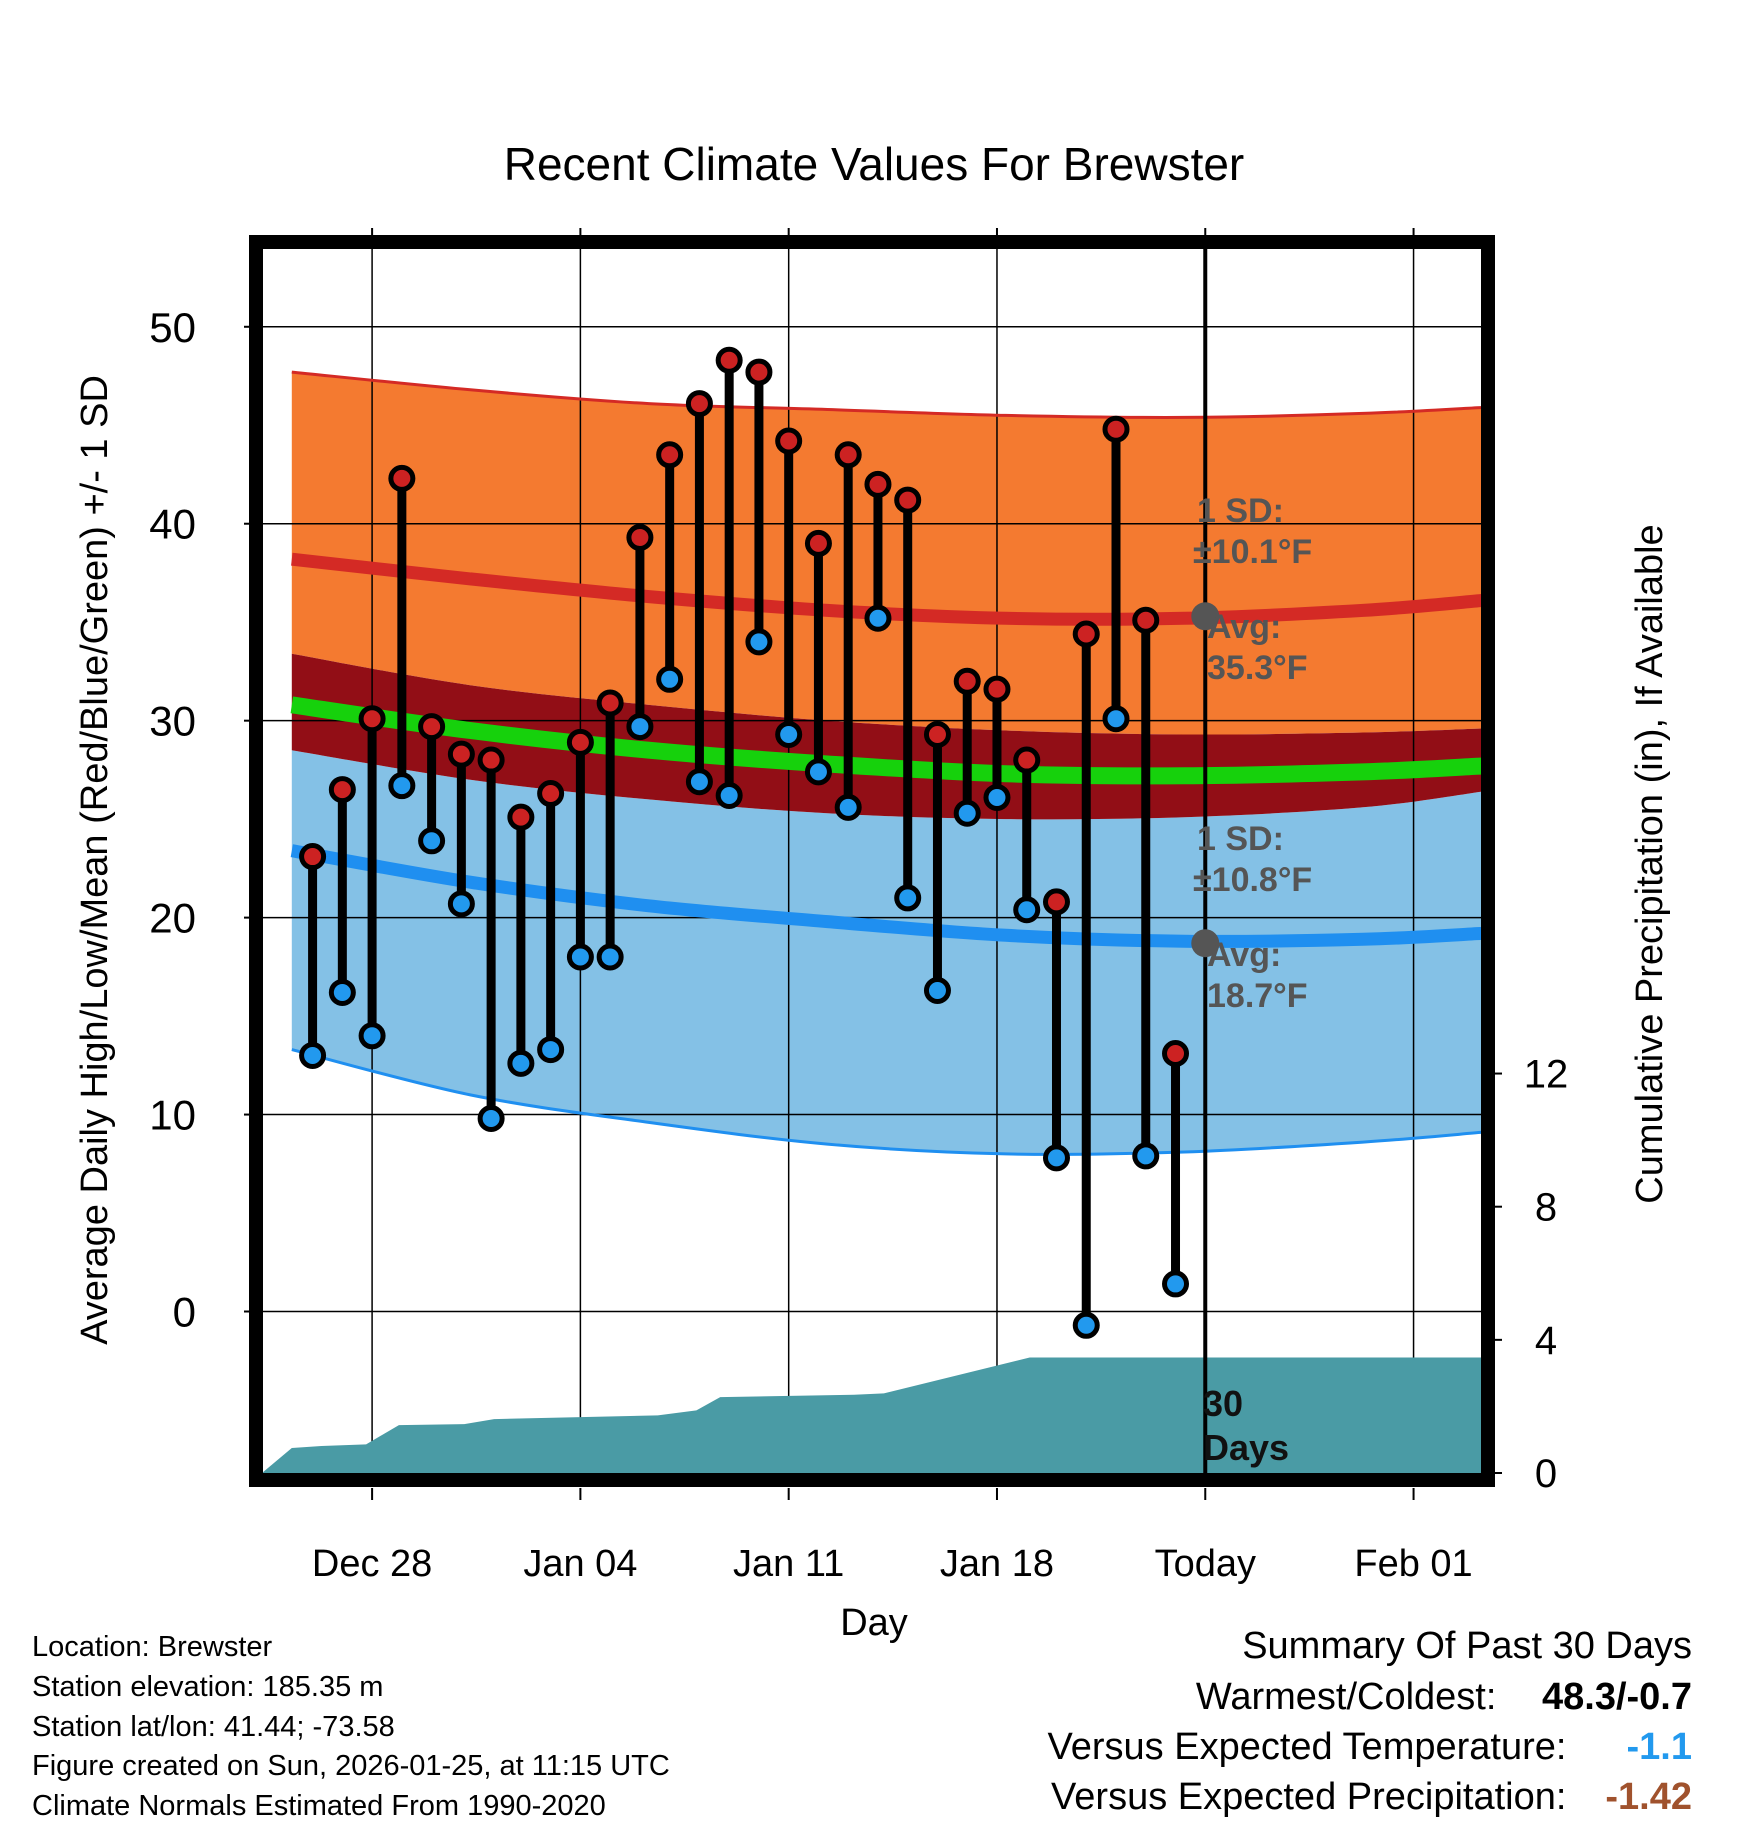  Describe the element at coordinates (1648, 1797) in the screenshot. I see `summary-precip-value: -1.42` at that location.